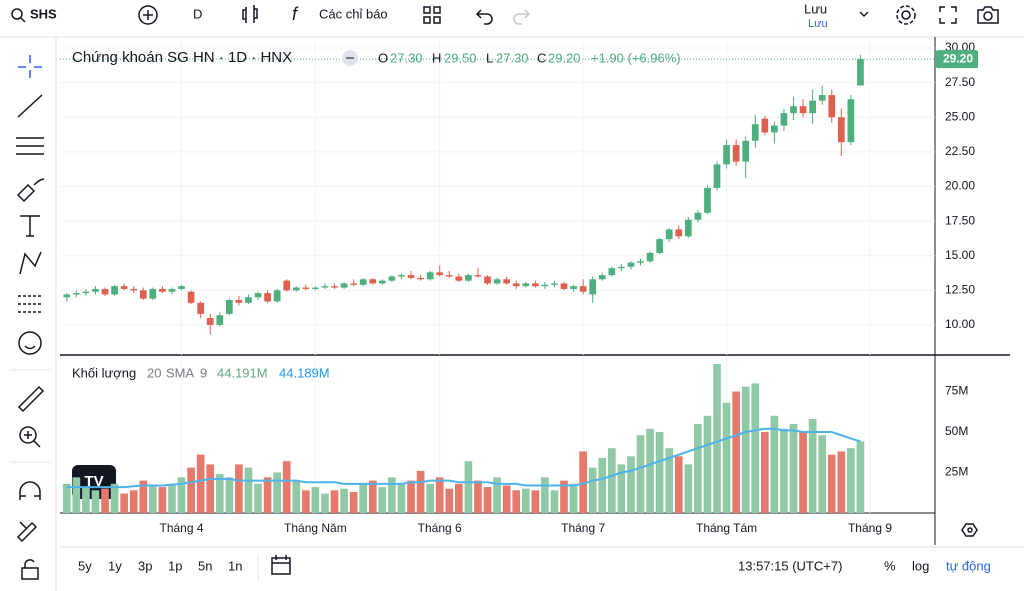 This screenshot has width=1024, height=591. Describe the element at coordinates (197, 13) in the screenshot. I see `interval: D` at that location.